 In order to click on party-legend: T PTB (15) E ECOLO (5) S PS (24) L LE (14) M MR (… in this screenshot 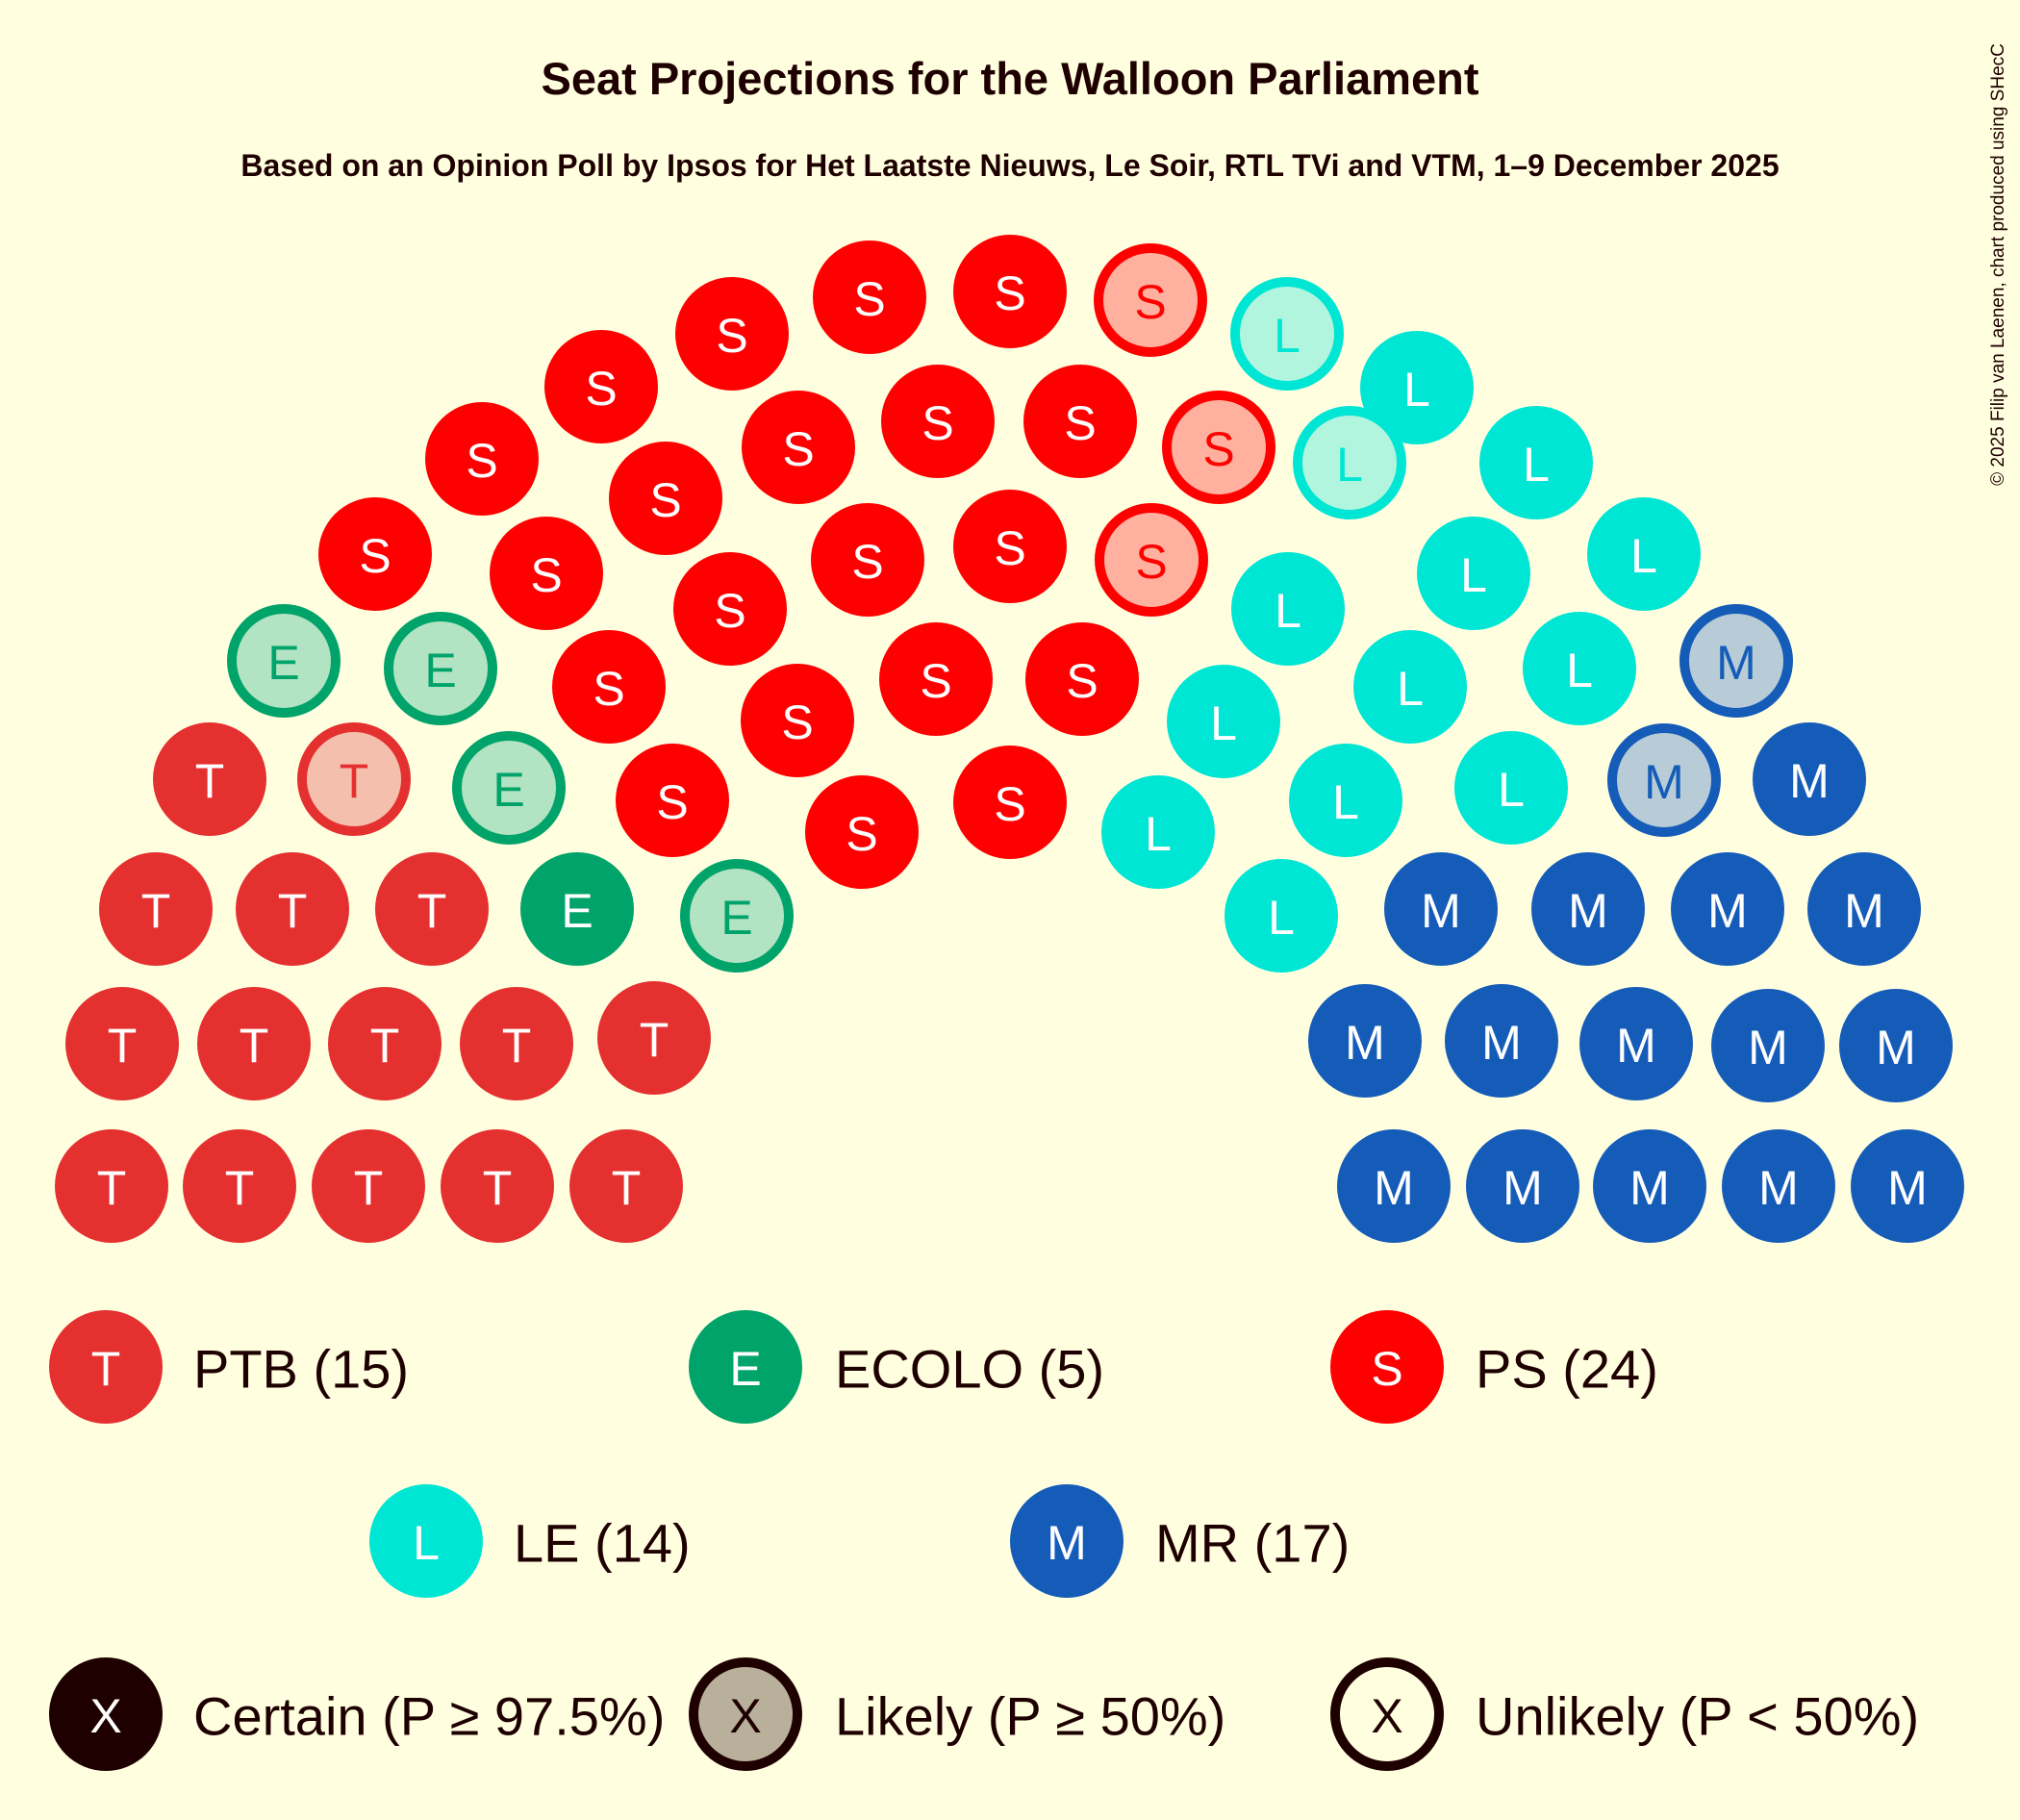, I will do `click(853, 1454)`.